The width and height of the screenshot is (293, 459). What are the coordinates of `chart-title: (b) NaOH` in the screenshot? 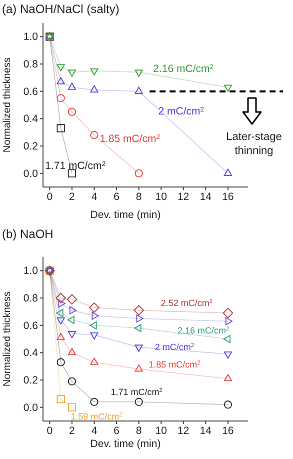 It's located at (28, 234).